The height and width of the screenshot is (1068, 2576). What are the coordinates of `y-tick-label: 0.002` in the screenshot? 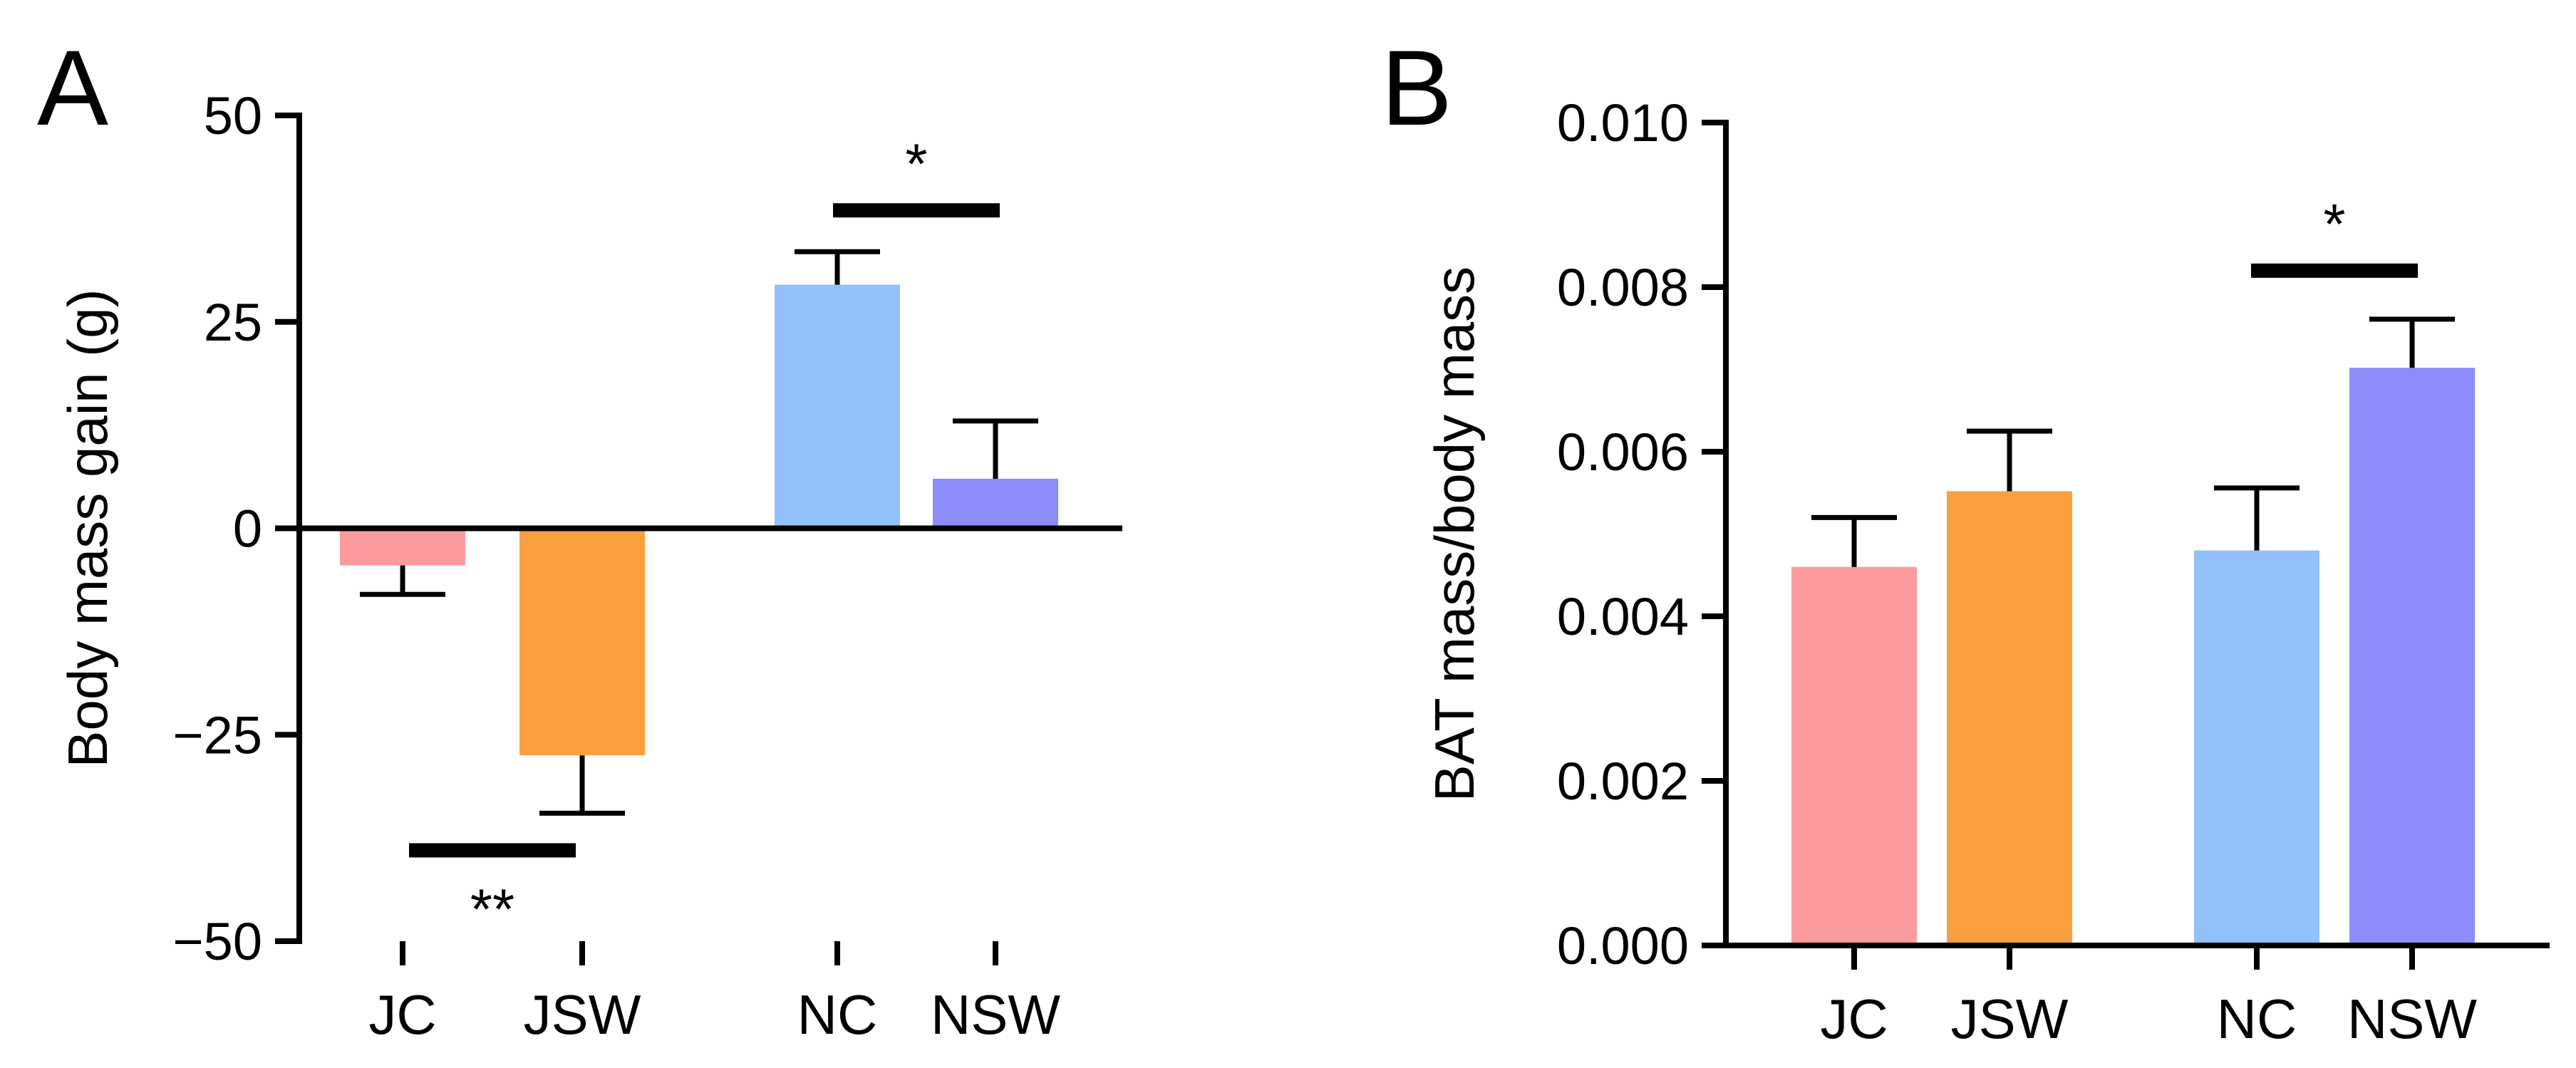 It's located at (1623, 781).